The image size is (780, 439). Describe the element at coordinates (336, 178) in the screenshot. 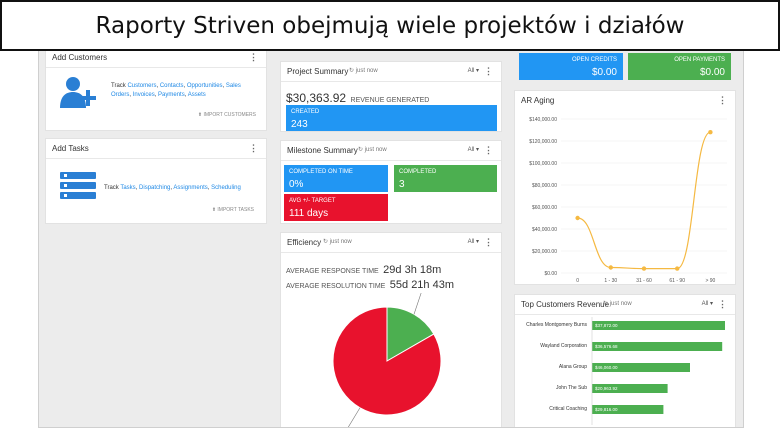

I see `completed-on-time-tile: COMPLETED ON TIME 0%` at that location.